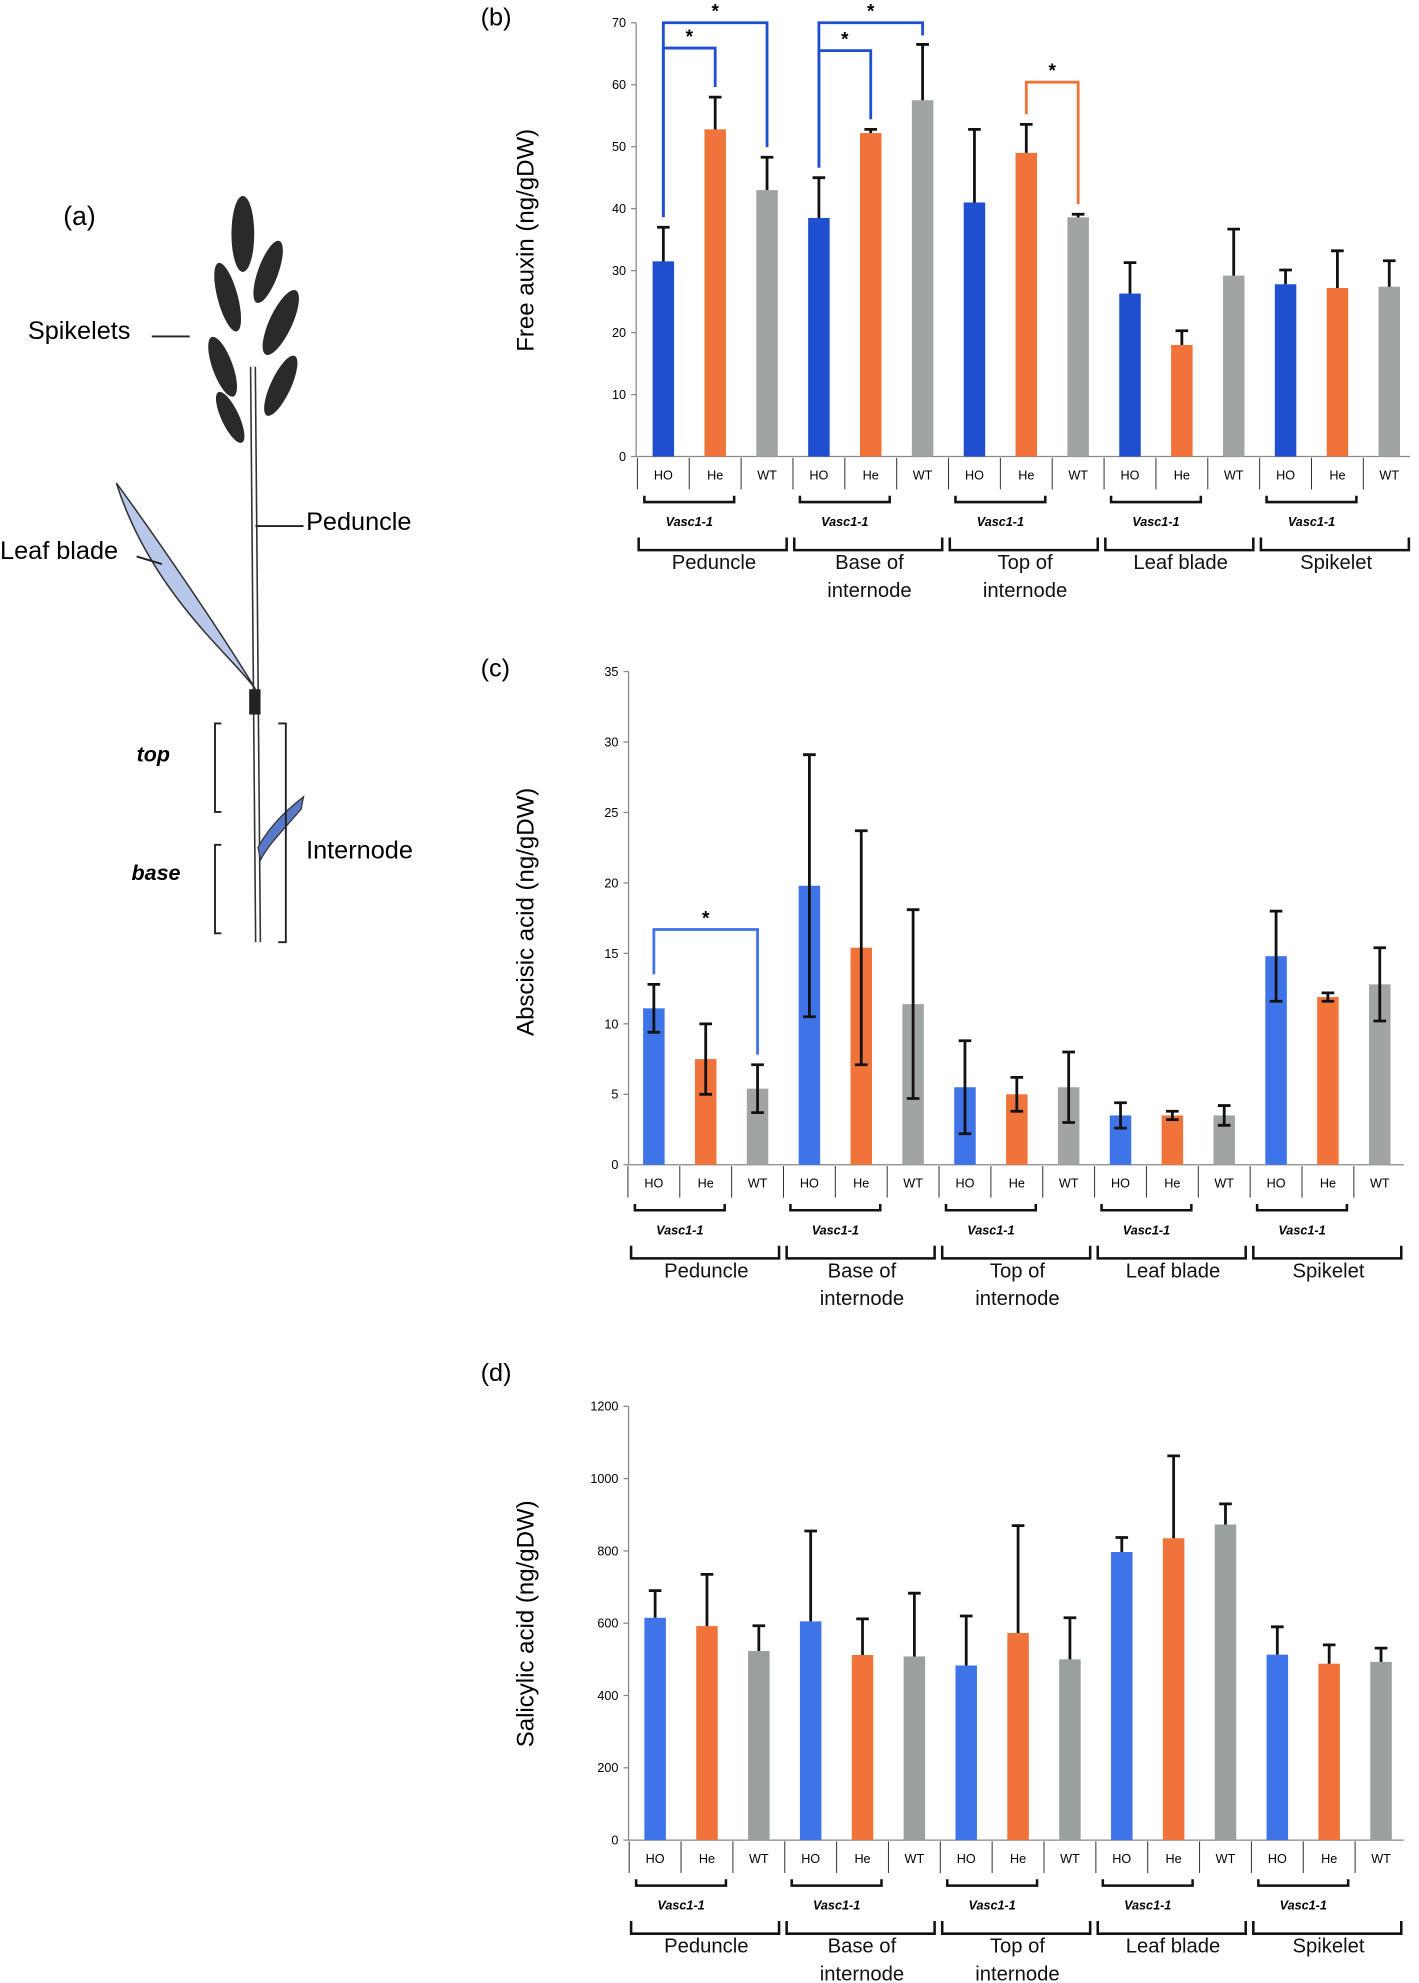  I want to click on y-tick-label: 50, so click(619, 147).